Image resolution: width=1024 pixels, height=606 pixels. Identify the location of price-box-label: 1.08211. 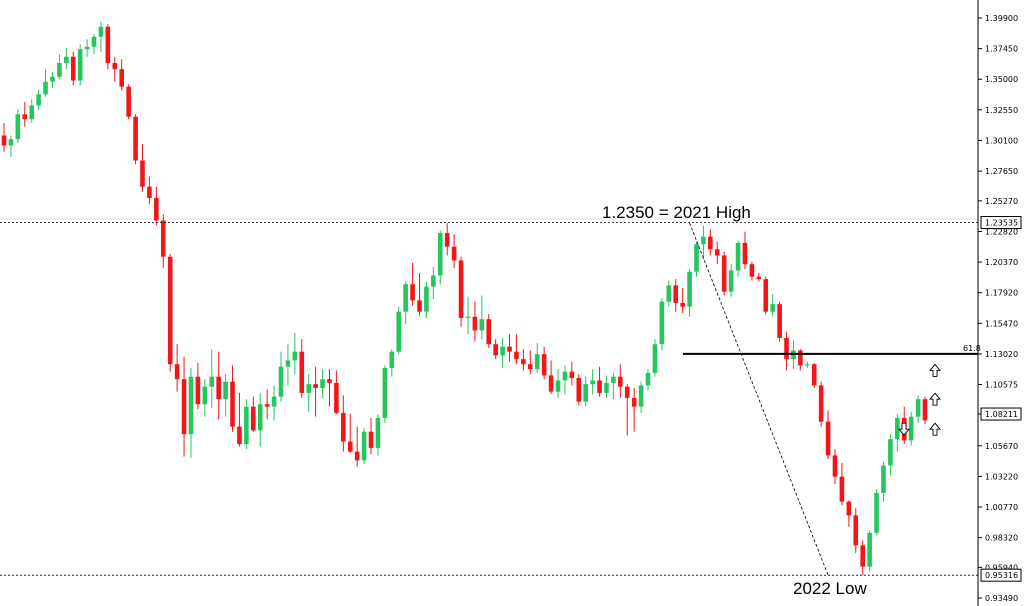
(1001, 414).